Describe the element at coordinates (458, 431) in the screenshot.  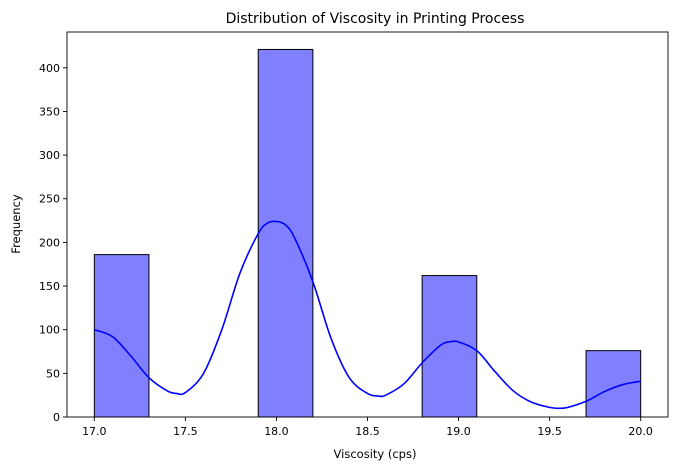
I see `x-tick-label: 19.0` at that location.